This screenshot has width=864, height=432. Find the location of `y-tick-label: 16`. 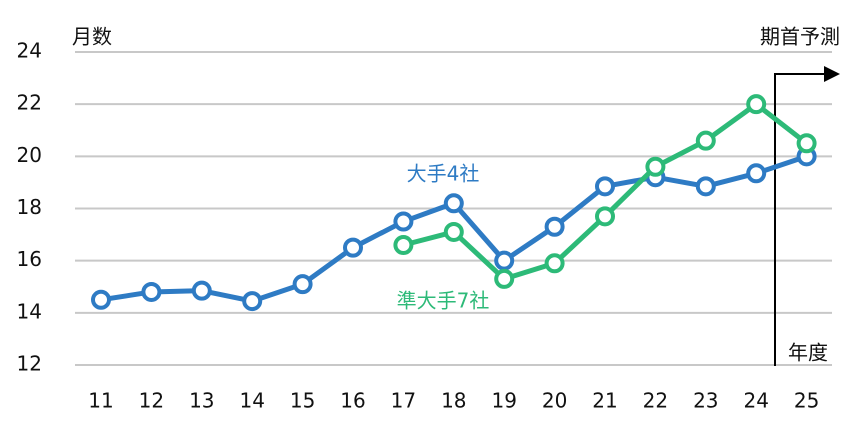

y-tick-label: 16 is located at coordinates (29, 259).